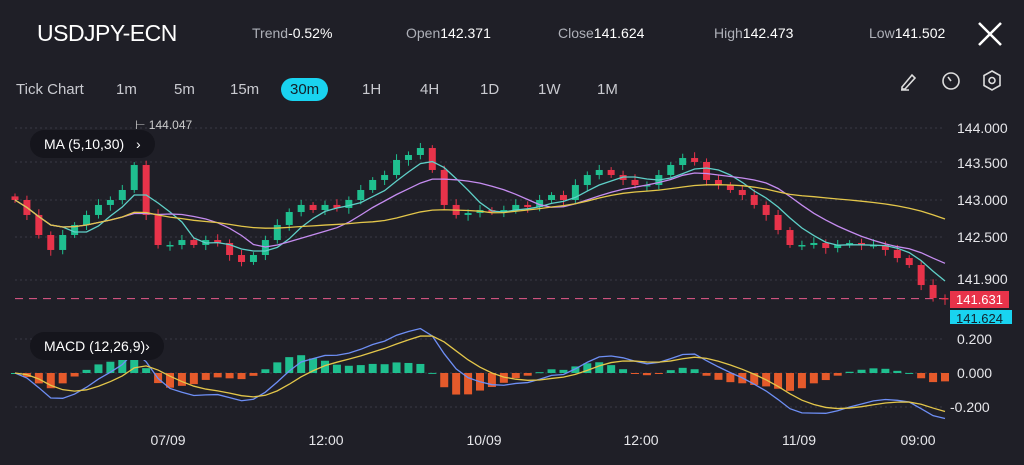  I want to click on timeframe-1w: 1W, so click(549, 89).